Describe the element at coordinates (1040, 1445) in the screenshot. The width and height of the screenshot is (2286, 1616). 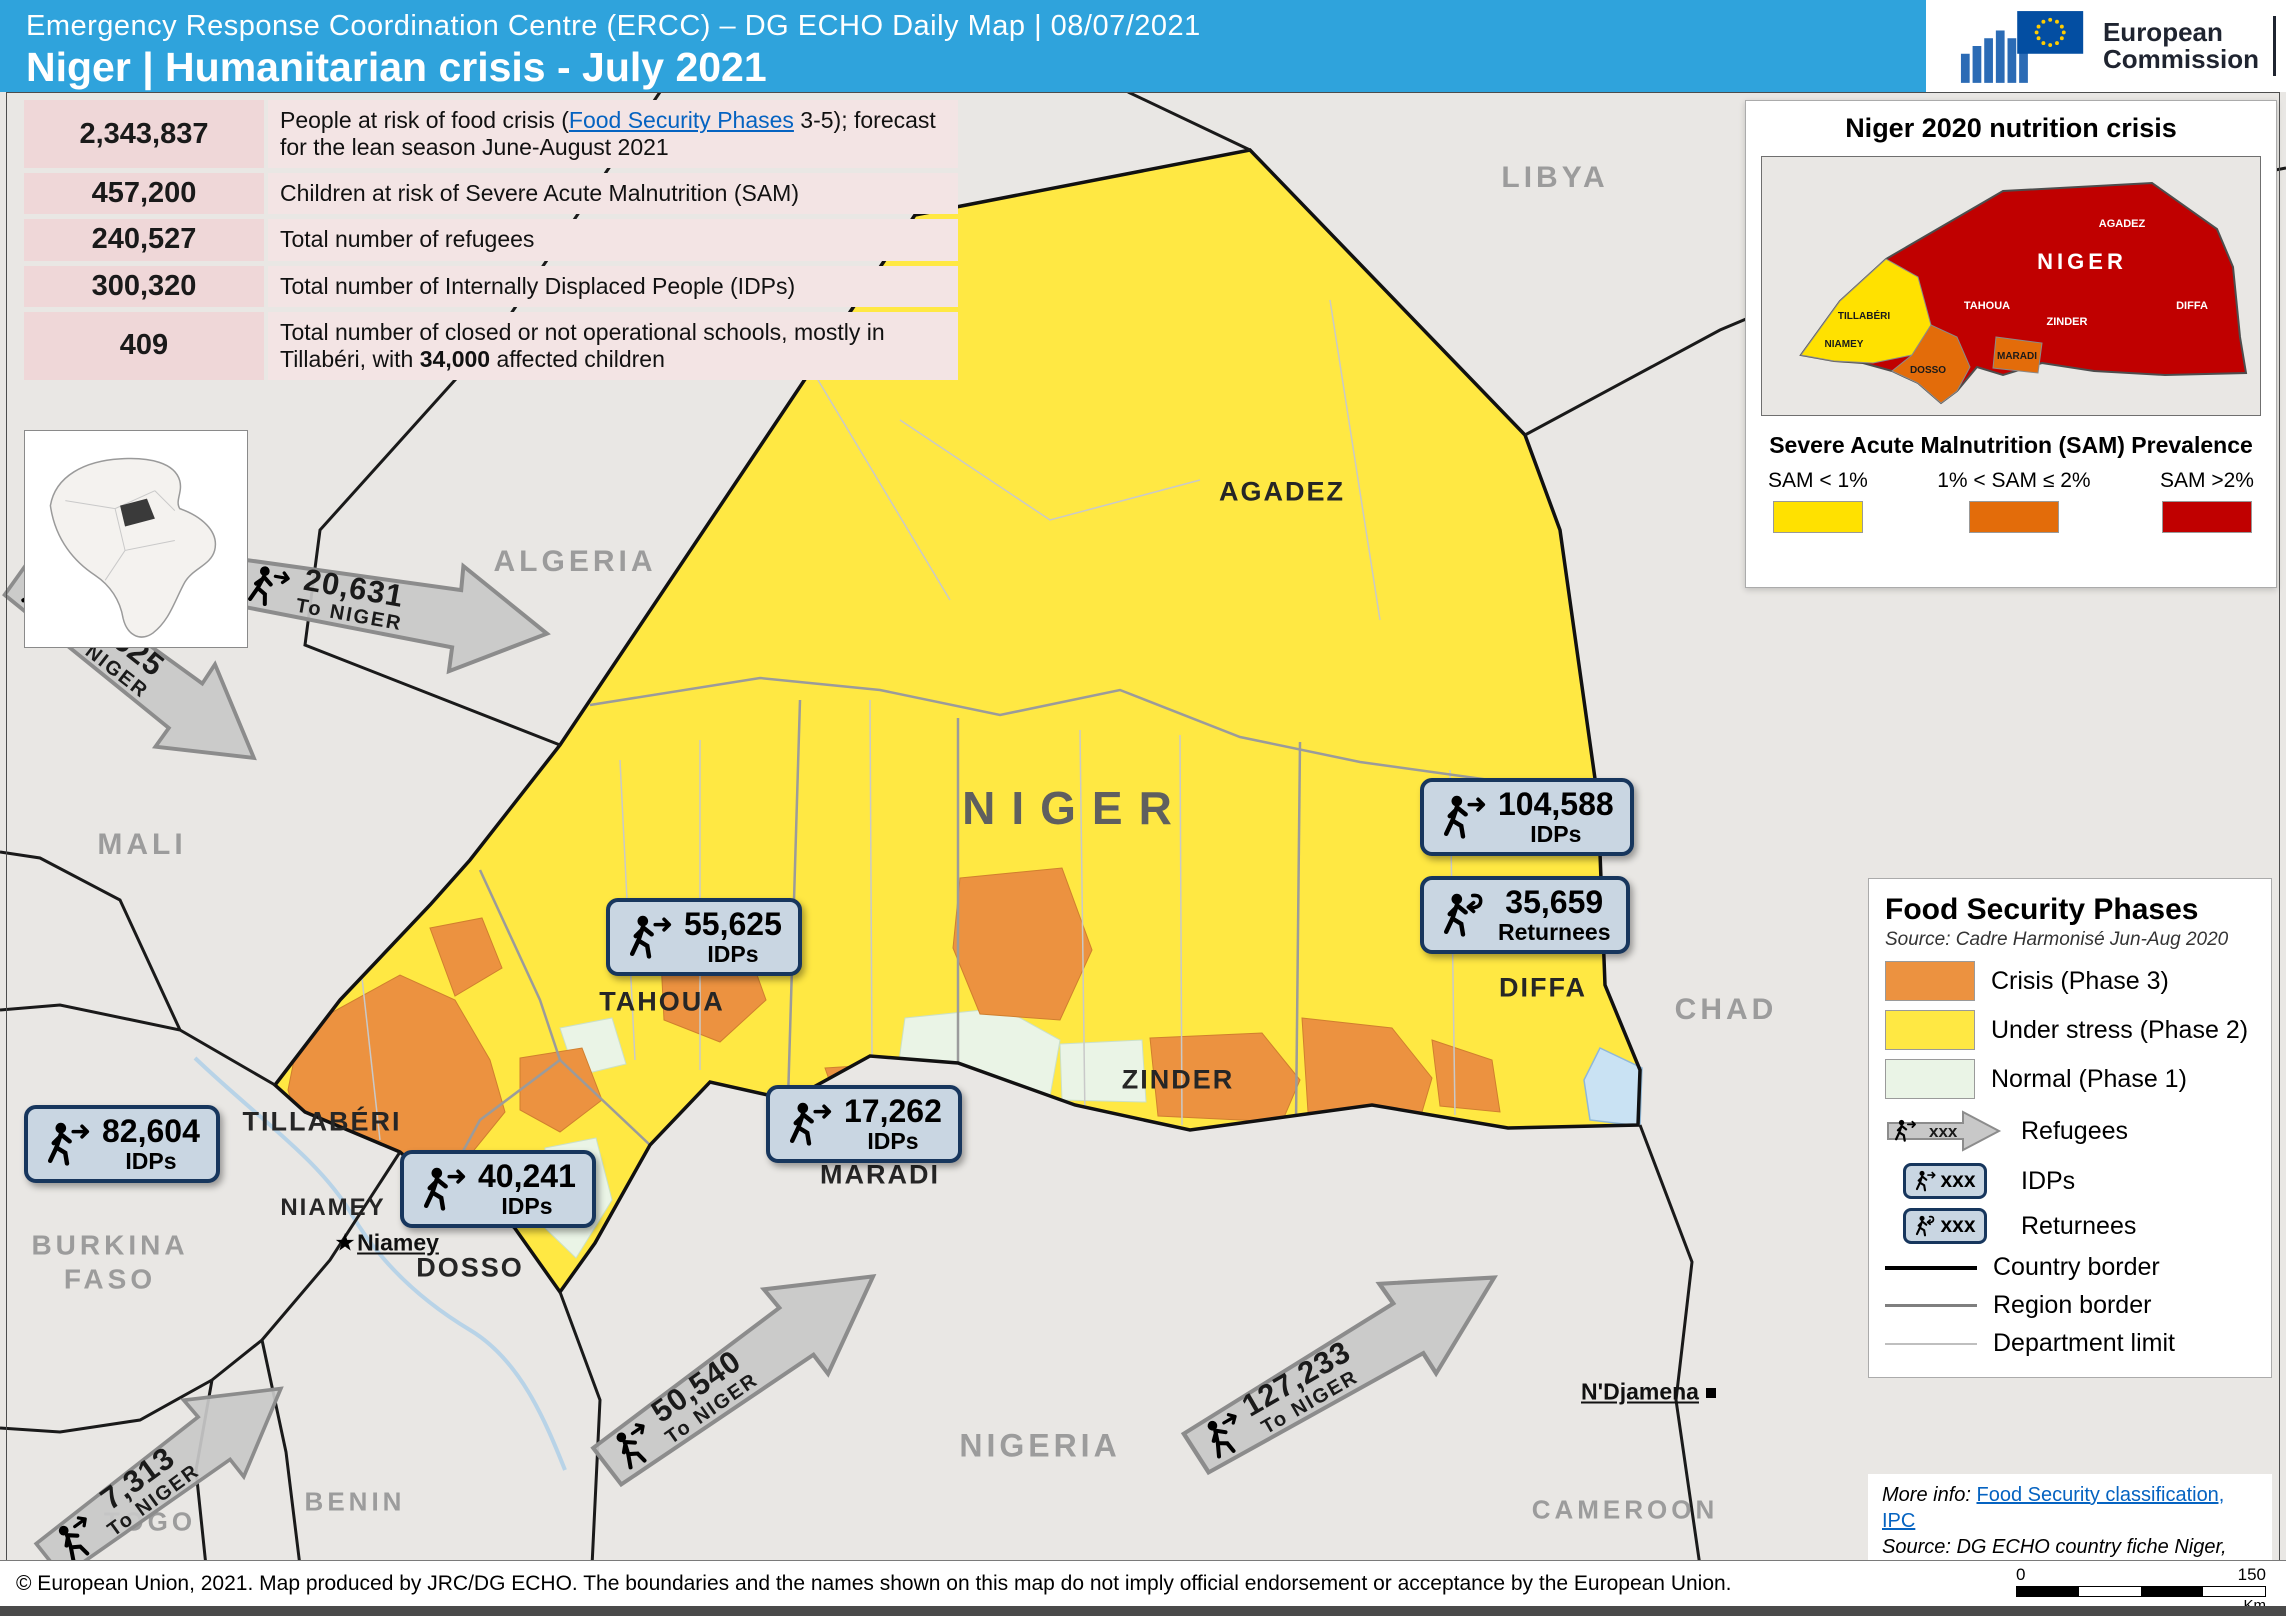
I see `country-label-nigeria: NIGERIA` at that location.